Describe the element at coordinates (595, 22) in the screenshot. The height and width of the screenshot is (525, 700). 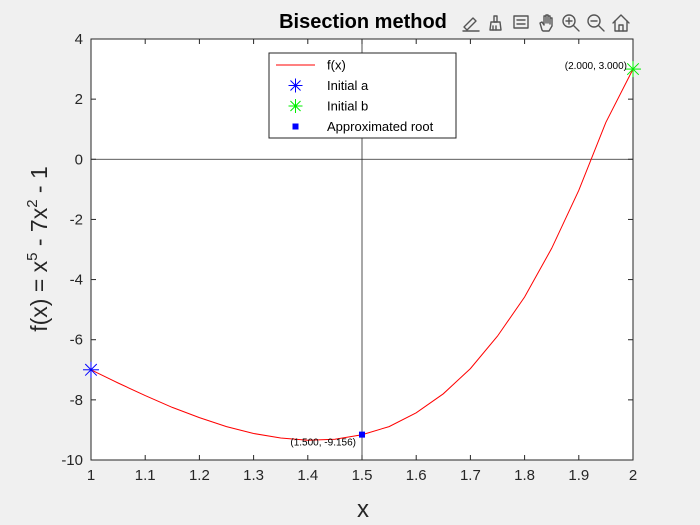
I see `zoom-out-icon` at that location.